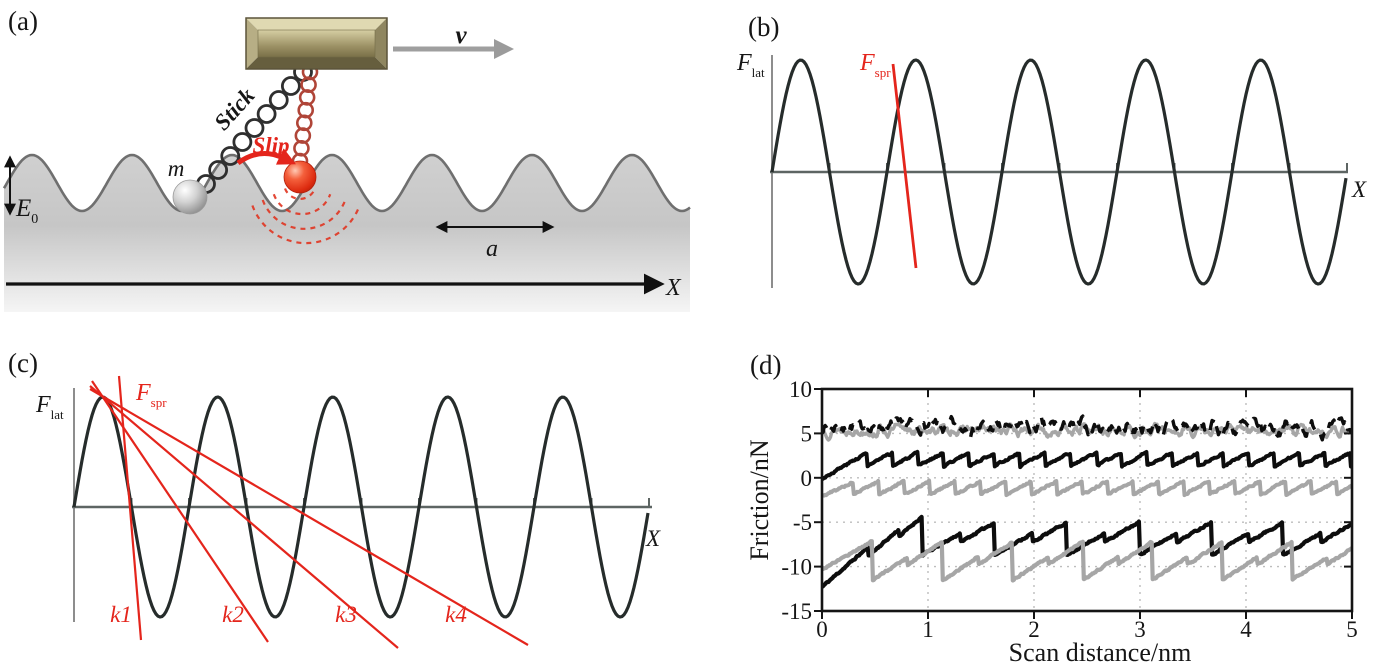 This screenshot has width=1373, height=667. Describe the element at coordinates (759, 500) in the screenshot. I see `panel-d-y-axis-title: Friction/nN` at that location.